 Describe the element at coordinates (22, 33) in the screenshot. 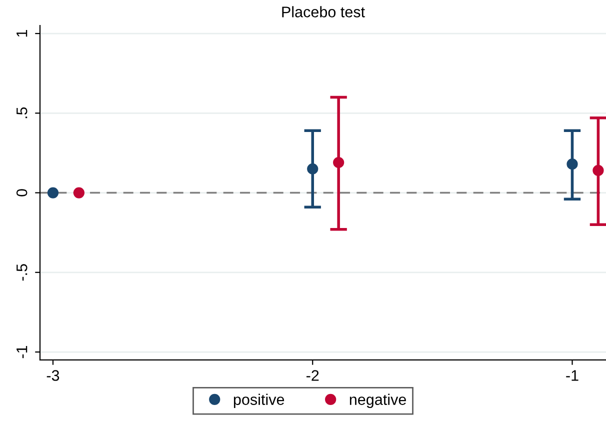

I see `y-tick-label: 1` at that location.